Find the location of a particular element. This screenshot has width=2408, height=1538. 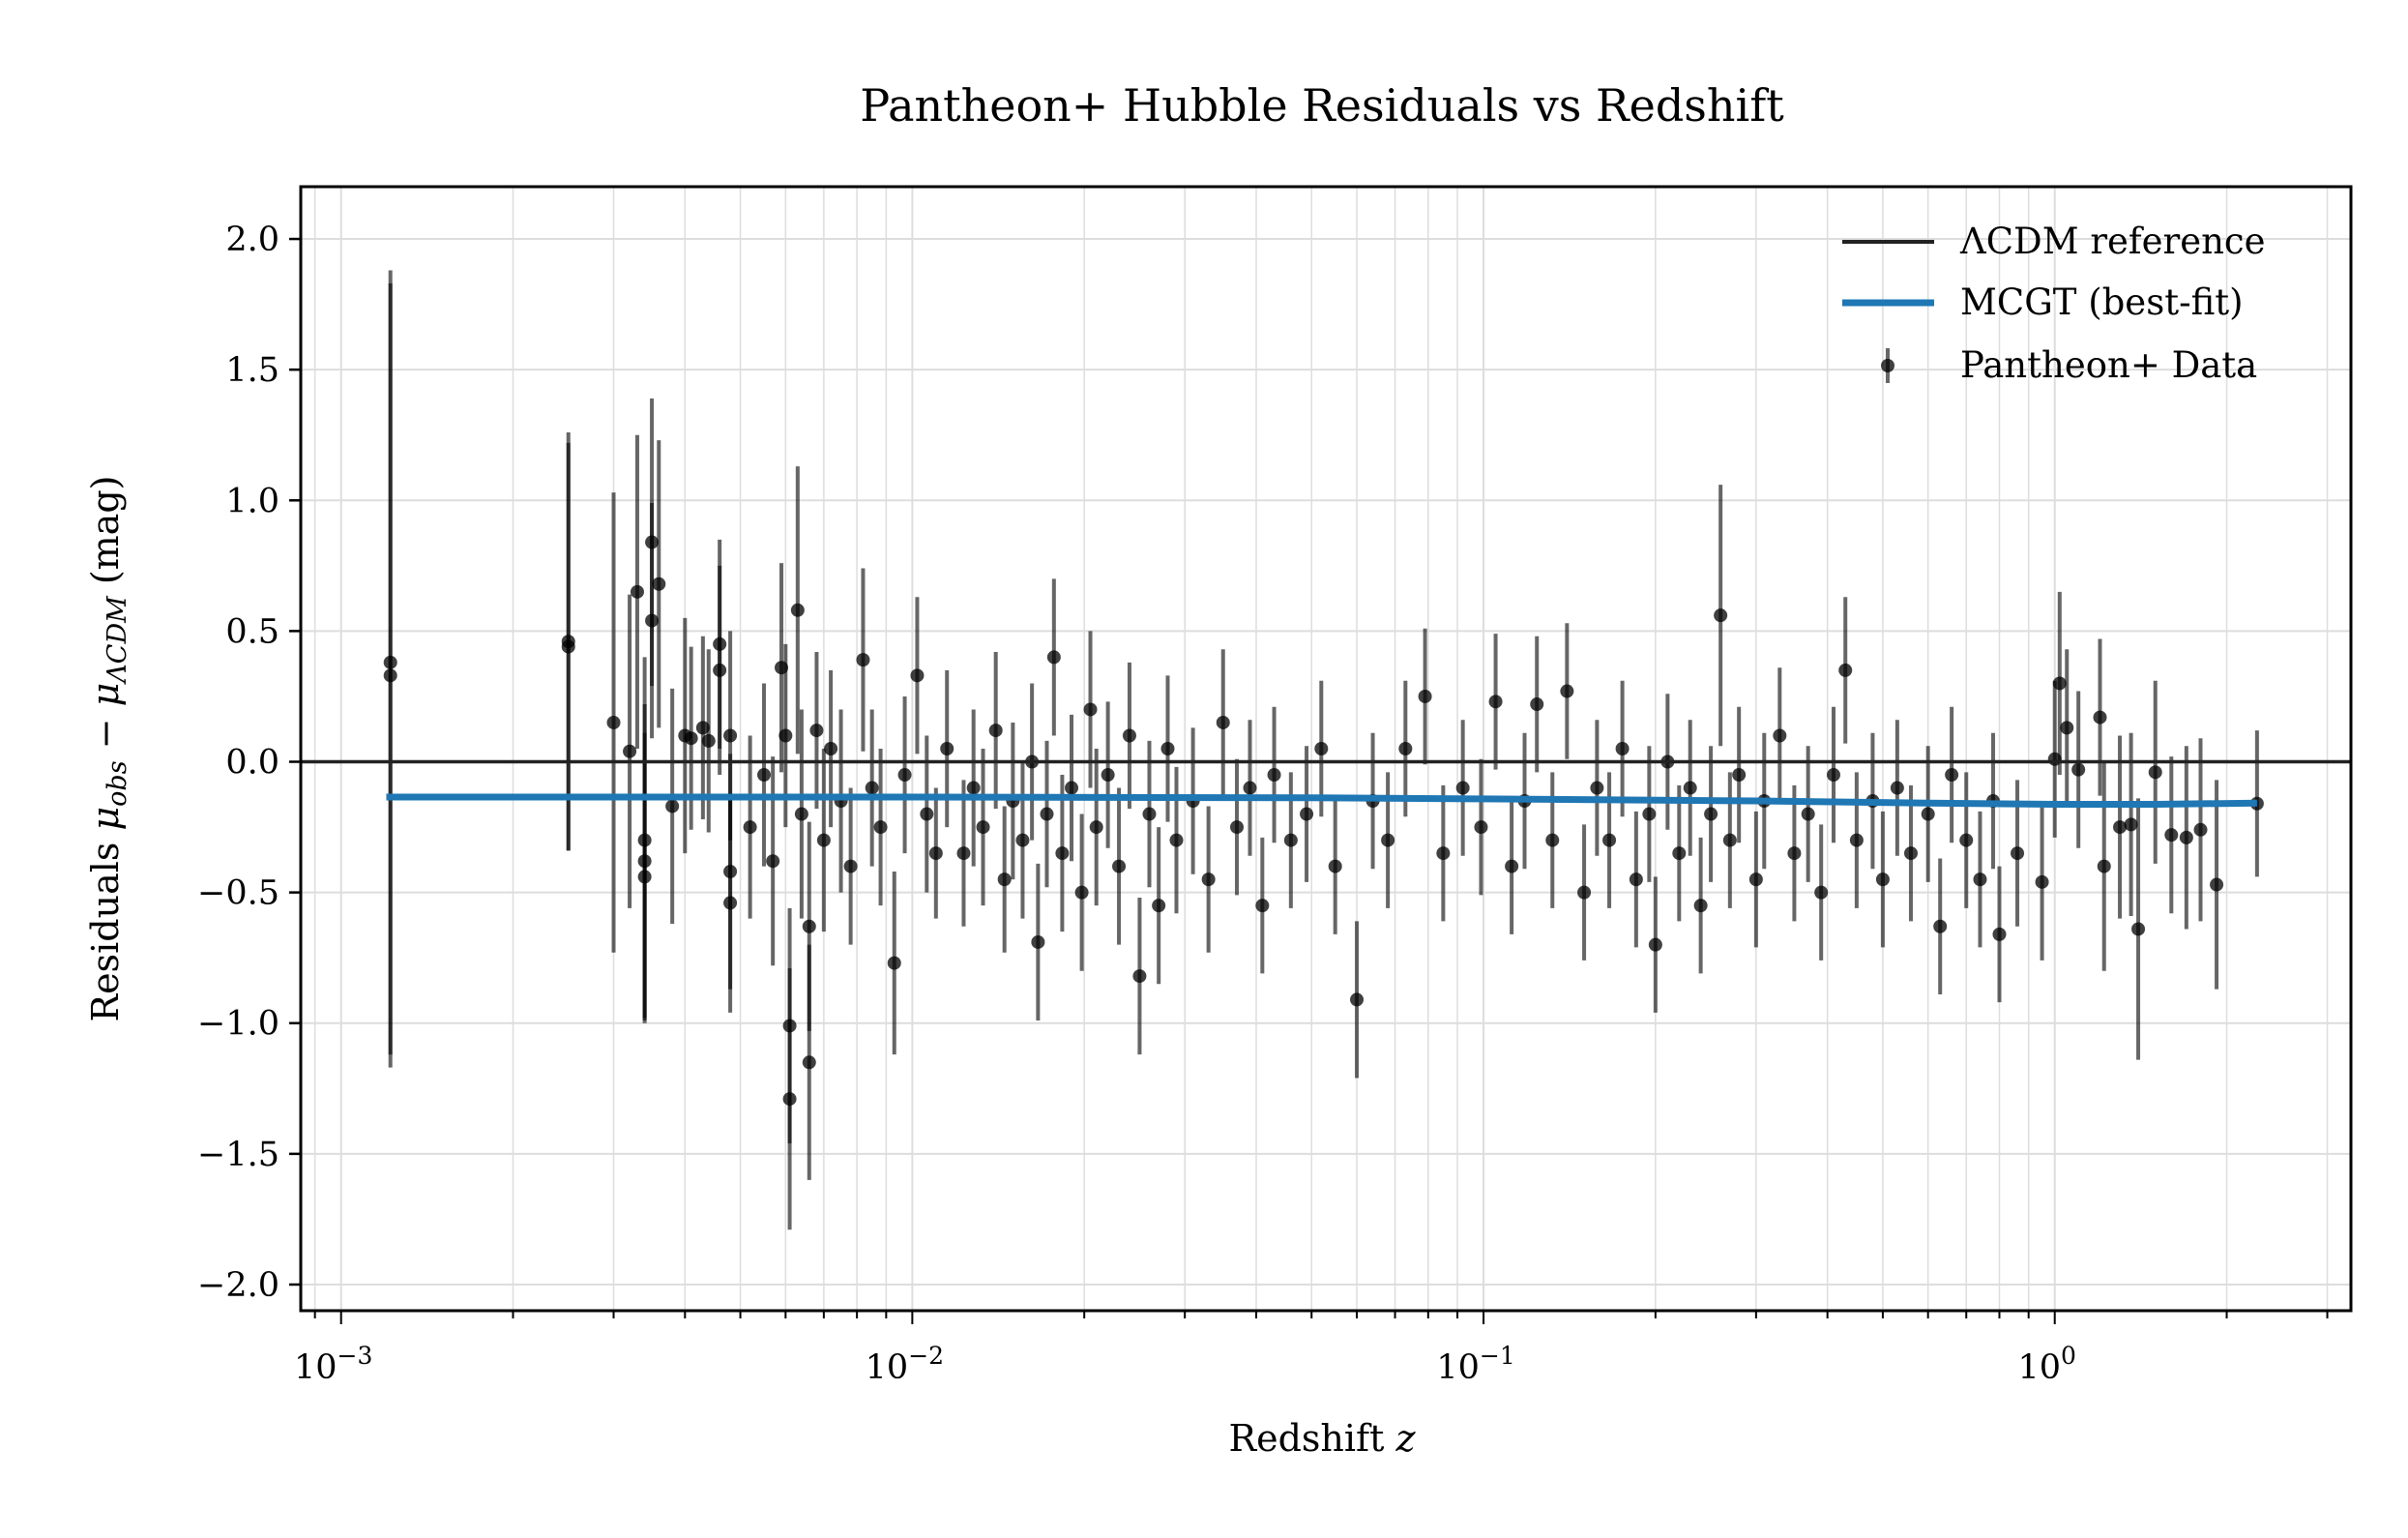

x-tick-label: 10⁻² is located at coordinates (905, 1364).